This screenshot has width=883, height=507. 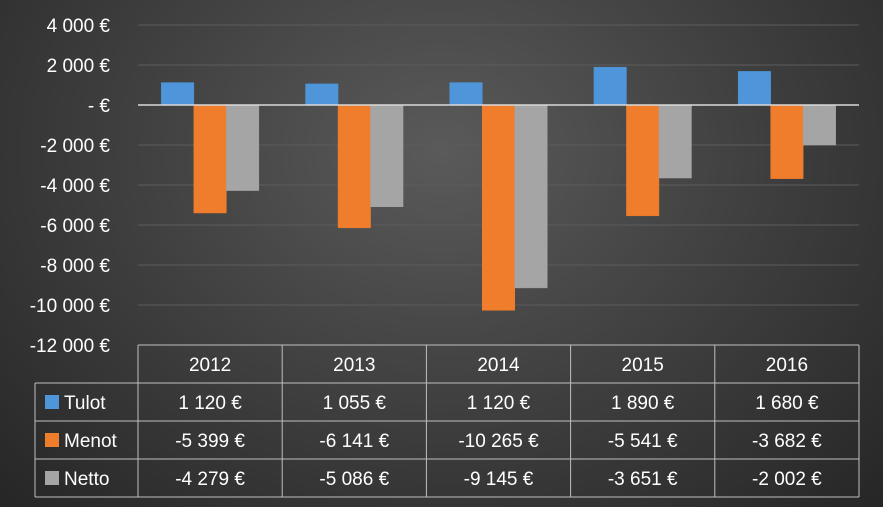 What do you see at coordinates (498, 207) in the screenshot?
I see `bar-menot-2014` at bounding box center [498, 207].